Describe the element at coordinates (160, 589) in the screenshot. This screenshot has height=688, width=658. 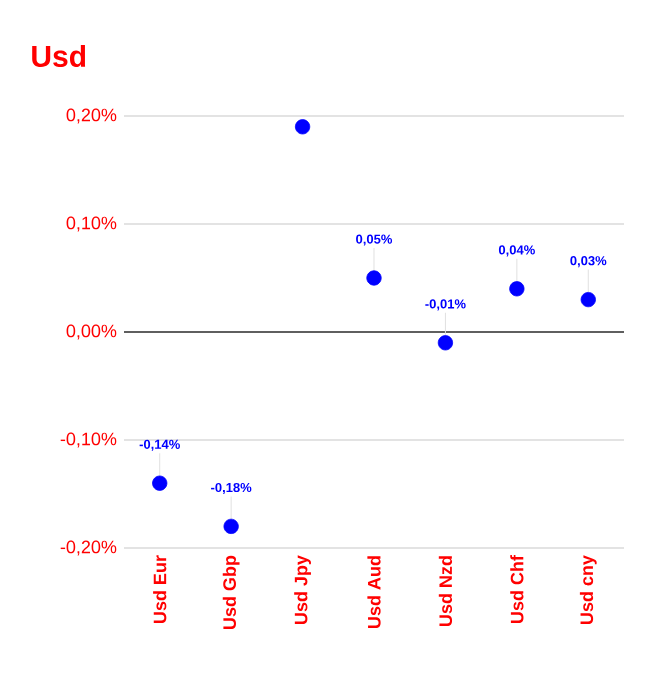
I see `x-tick-label: Usd Eur` at that location.